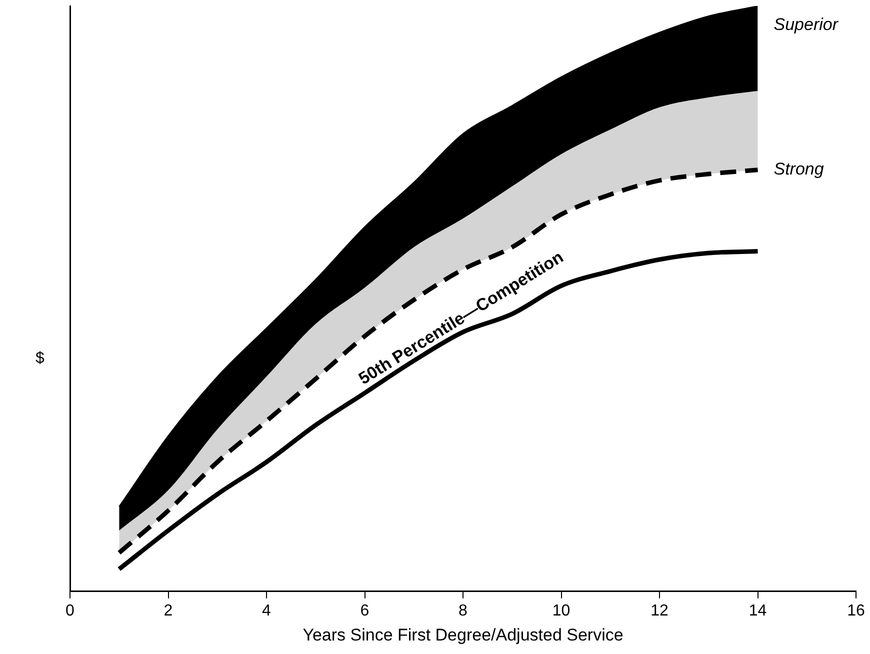  I want to click on x-tick-label: 0, so click(70, 611).